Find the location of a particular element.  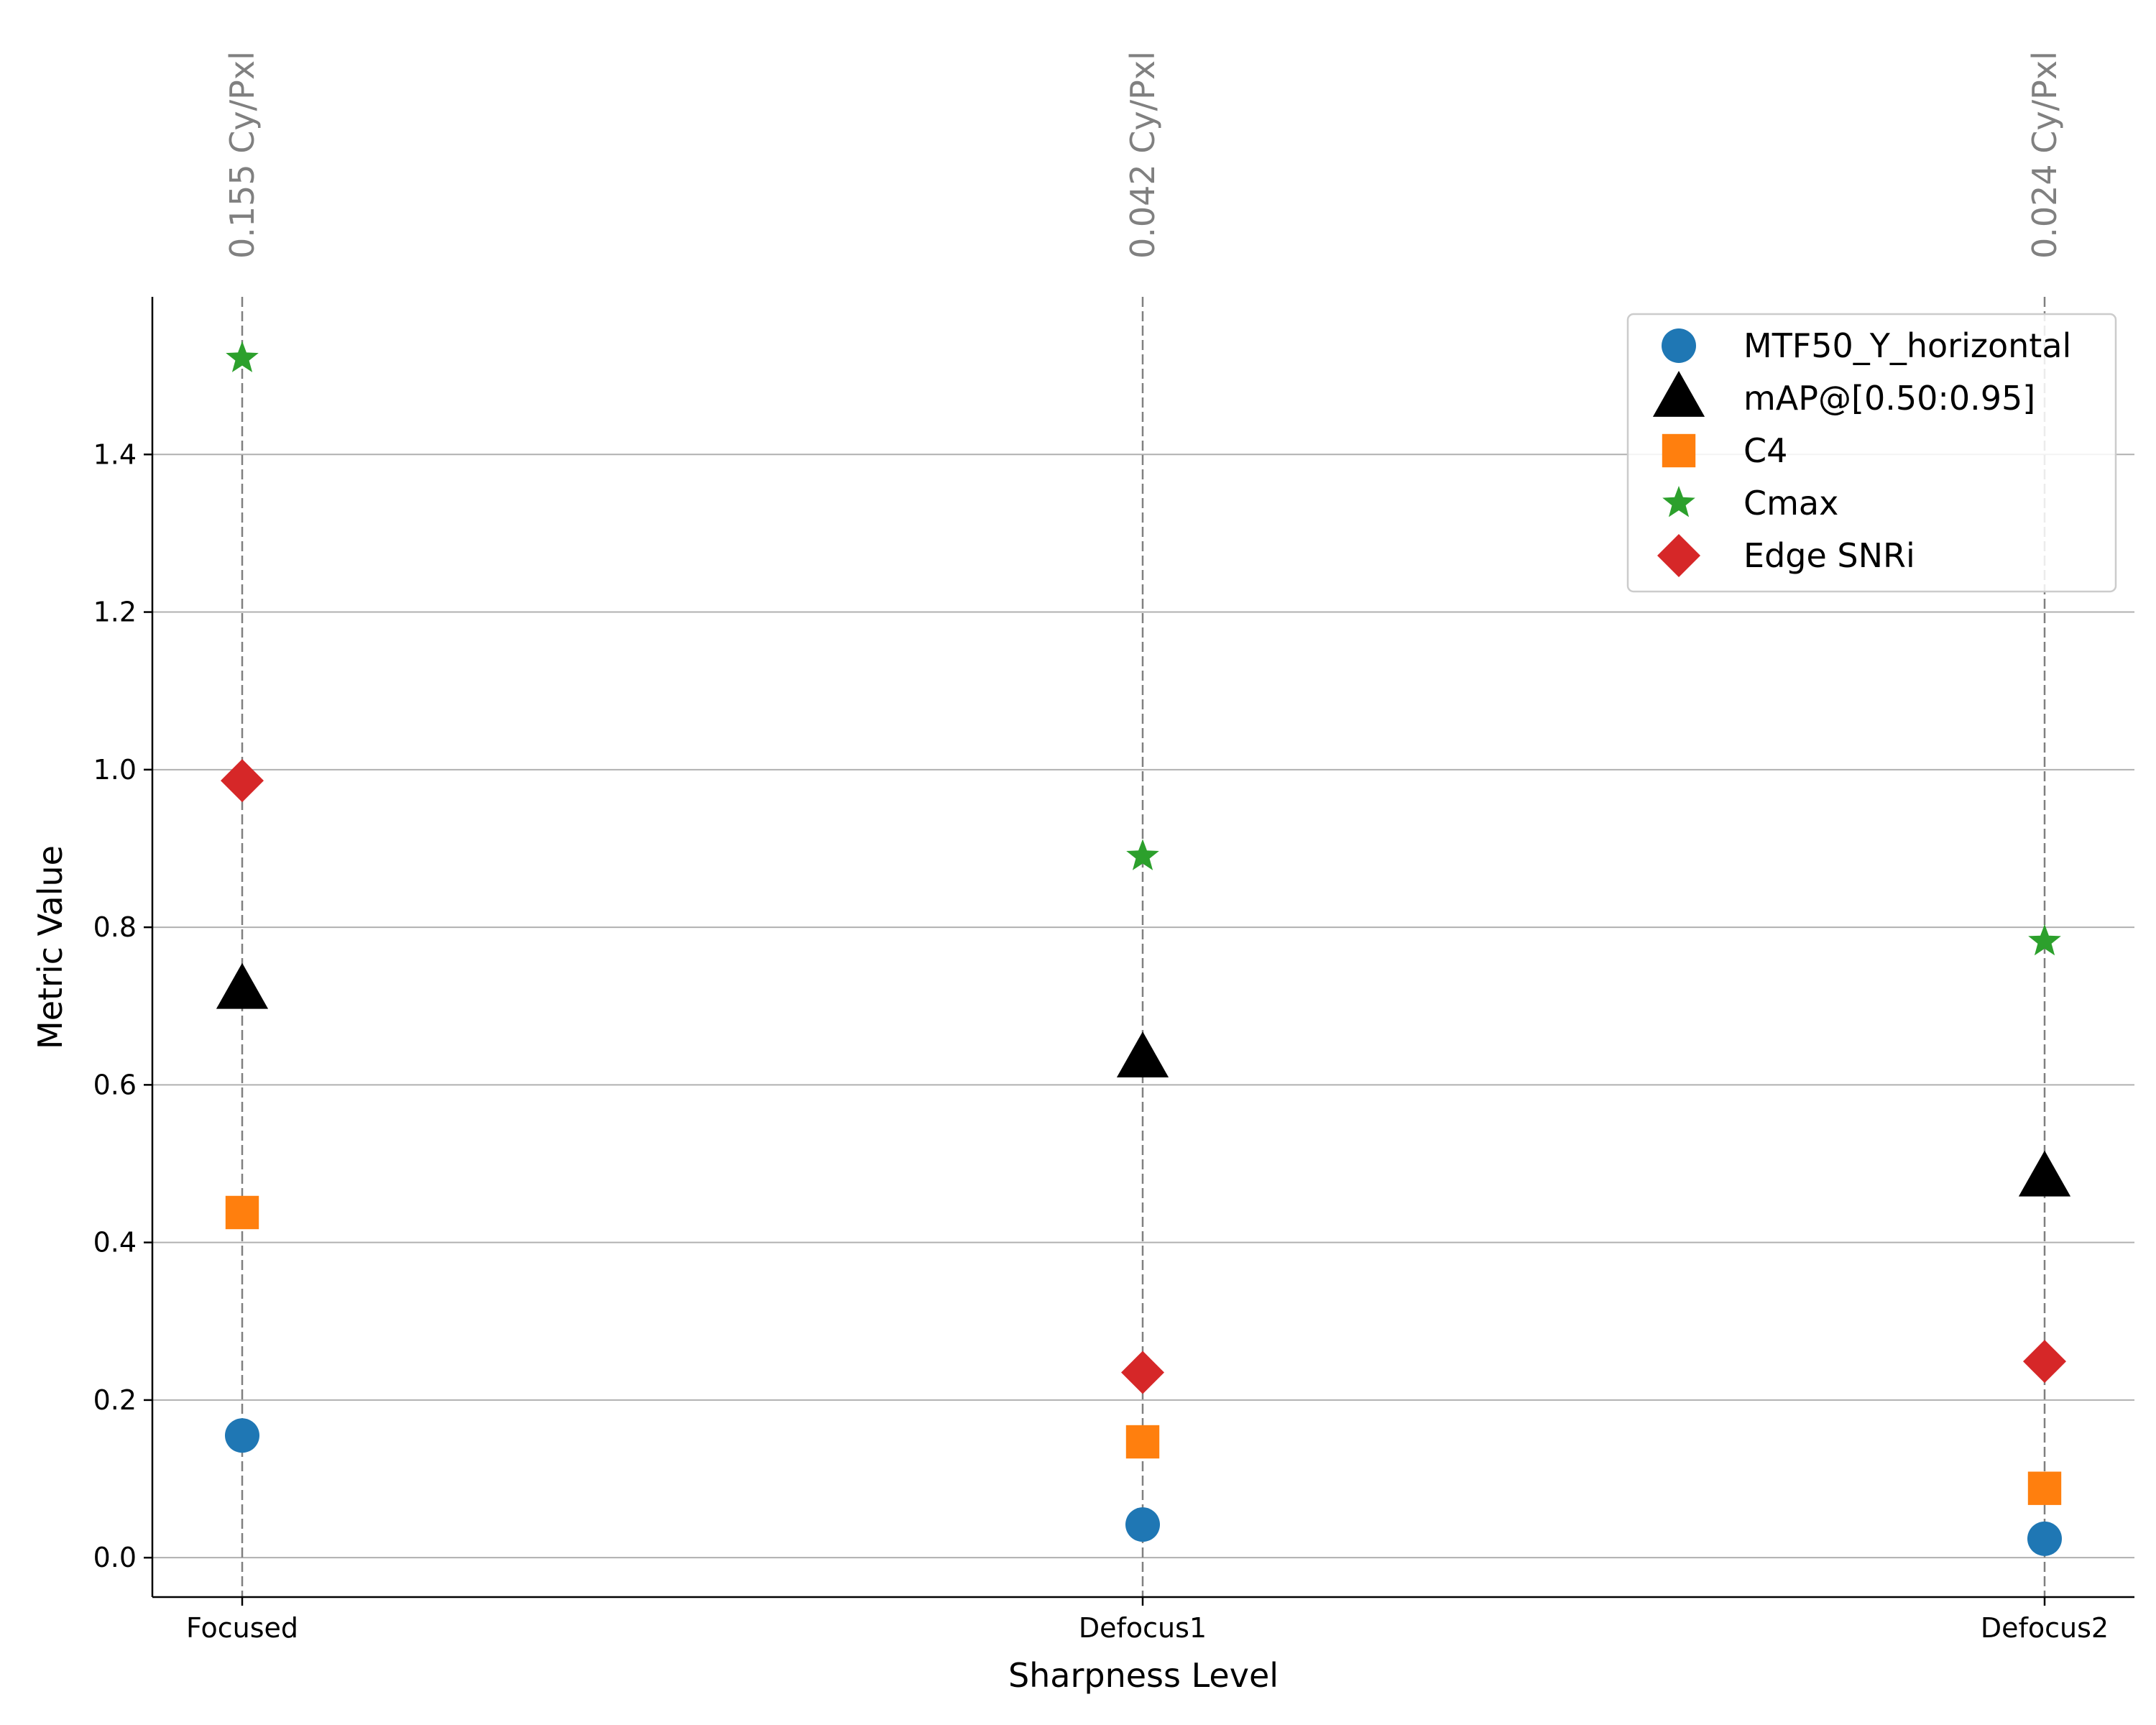

x-axis-ticks: Focused Defocus1 Defocus2 is located at coordinates (1147, 1620).